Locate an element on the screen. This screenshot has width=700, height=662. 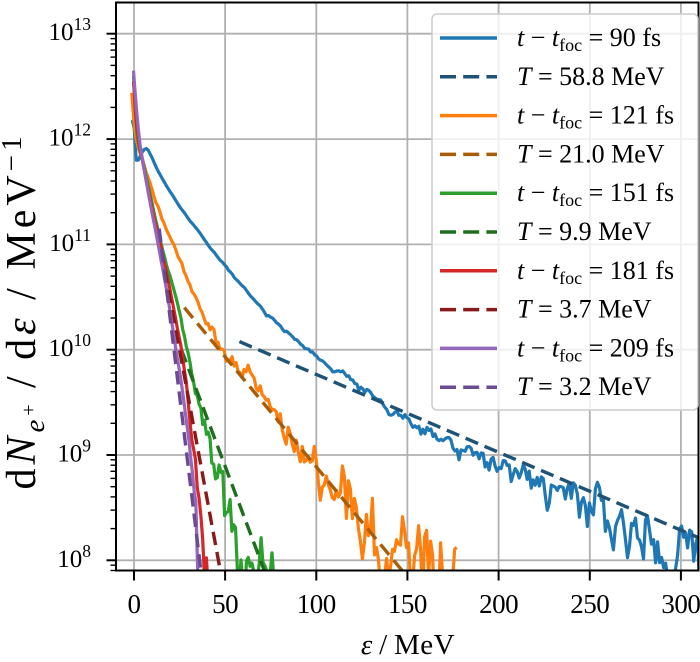
svg-text: 50 is located at coordinates (225, 604).